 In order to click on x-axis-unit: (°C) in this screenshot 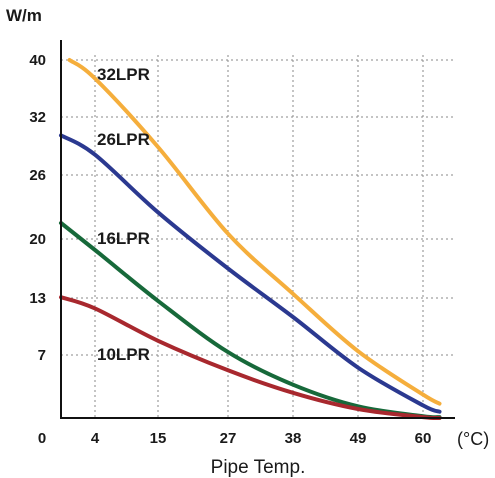, I will do `click(473, 439)`.